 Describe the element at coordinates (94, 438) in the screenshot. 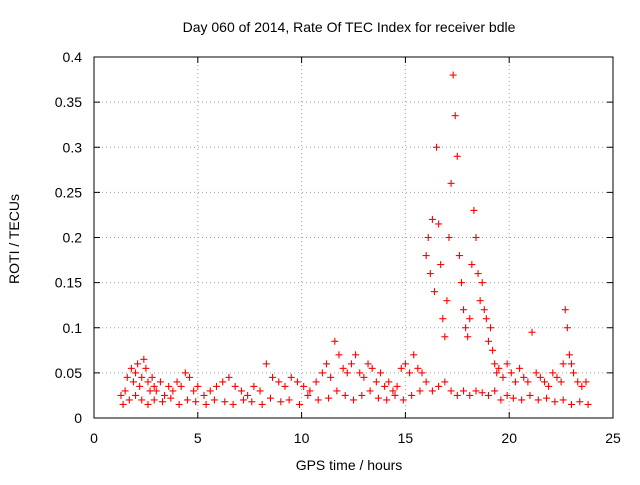

I see `x-tick-label: 0` at that location.